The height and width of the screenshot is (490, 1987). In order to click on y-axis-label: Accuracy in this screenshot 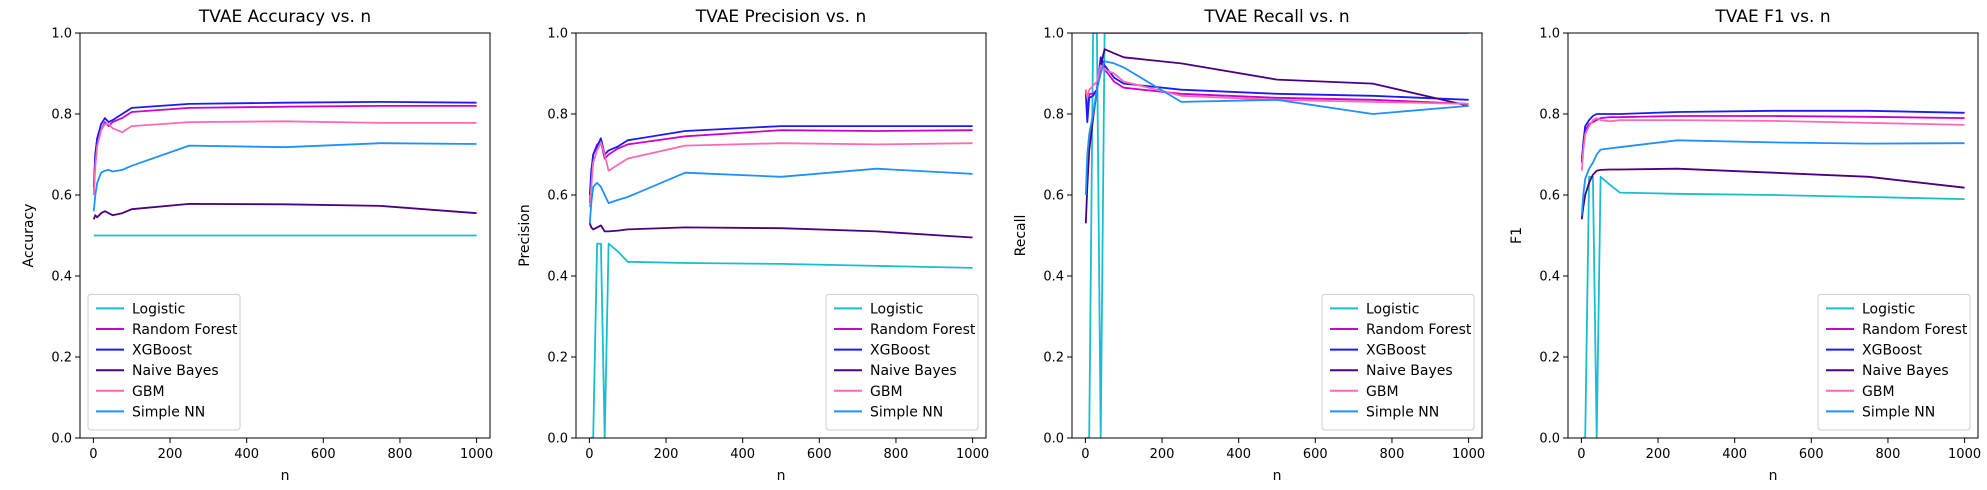, I will do `click(29, 236)`.